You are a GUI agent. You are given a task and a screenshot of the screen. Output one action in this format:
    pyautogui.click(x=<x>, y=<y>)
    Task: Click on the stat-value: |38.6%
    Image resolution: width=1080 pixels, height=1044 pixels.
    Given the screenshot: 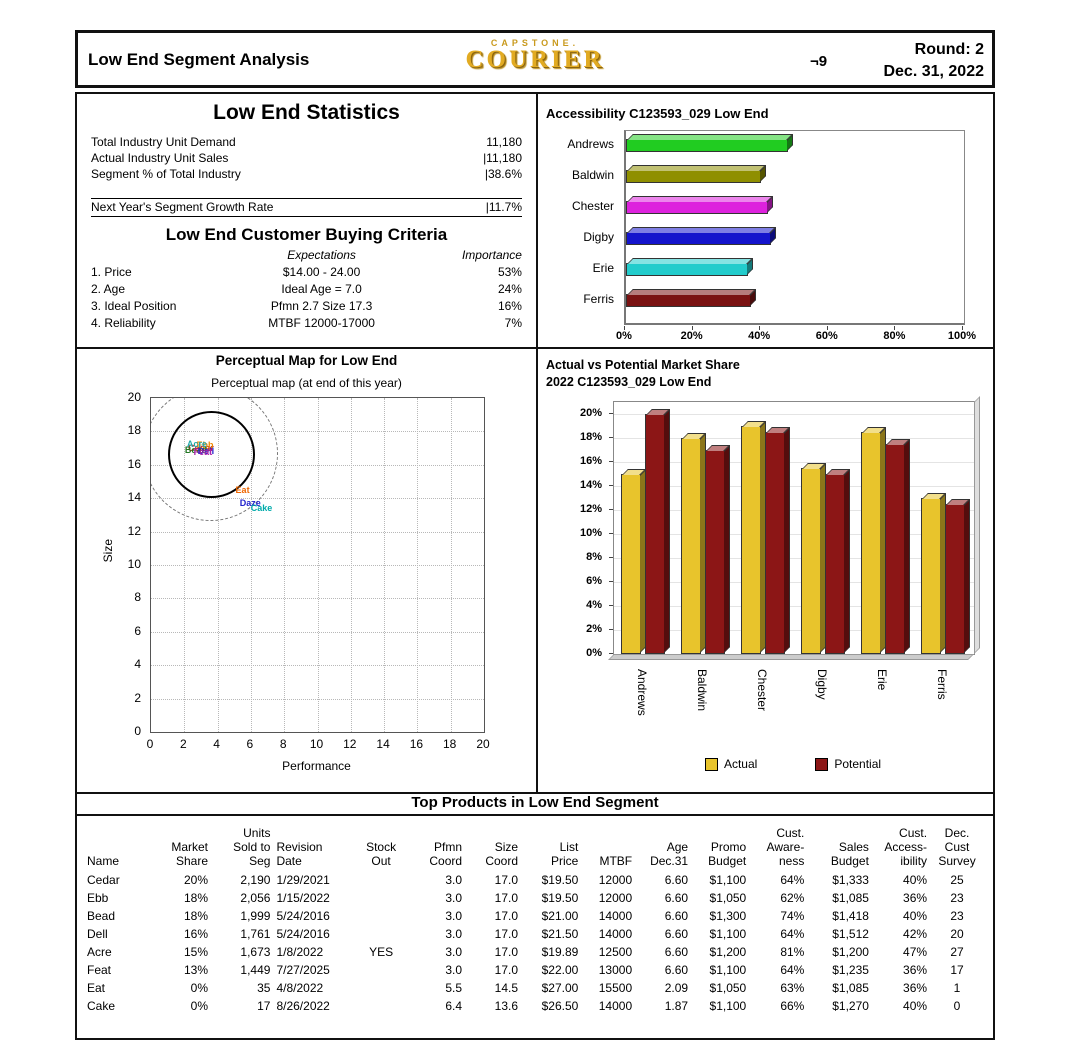 What is the action you would take?
    pyautogui.click(x=503, y=174)
    